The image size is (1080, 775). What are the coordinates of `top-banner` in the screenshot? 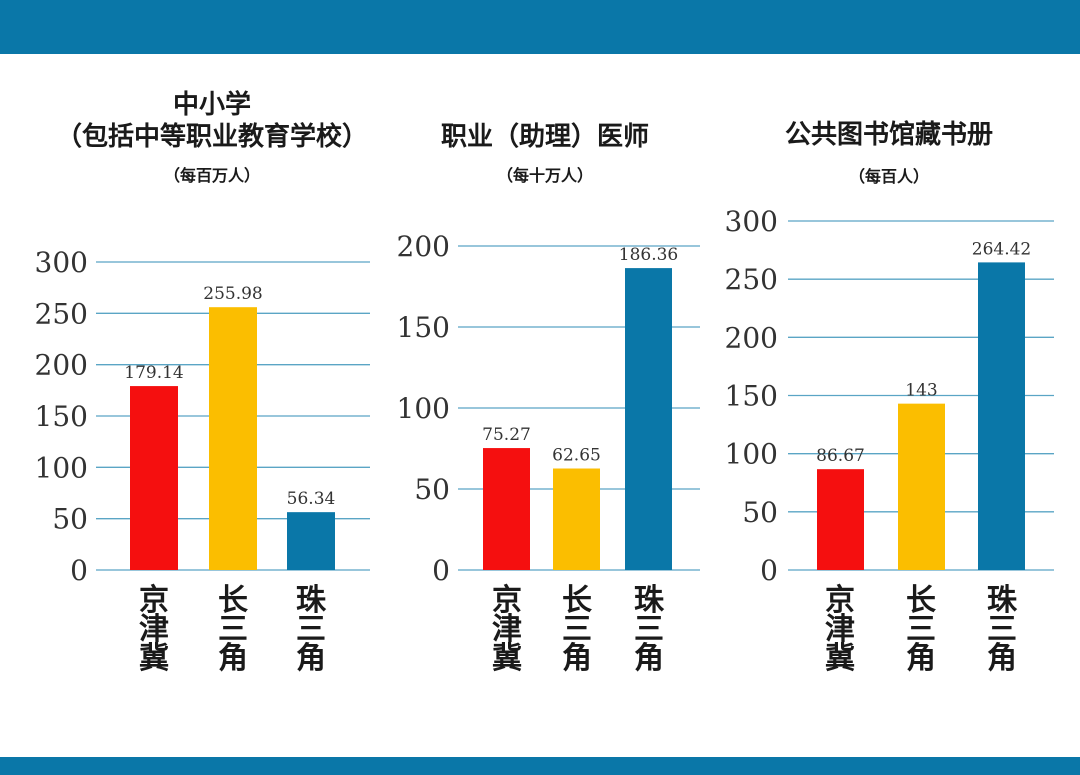 It's located at (540, 27).